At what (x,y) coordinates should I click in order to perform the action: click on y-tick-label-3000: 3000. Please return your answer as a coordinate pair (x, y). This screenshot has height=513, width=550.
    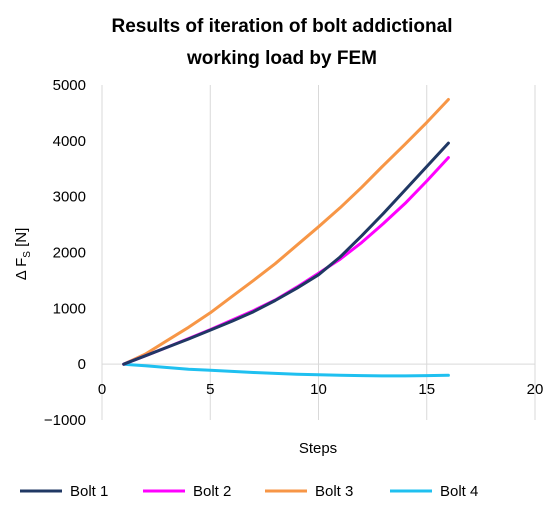
    Looking at the image, I should click on (69, 197).